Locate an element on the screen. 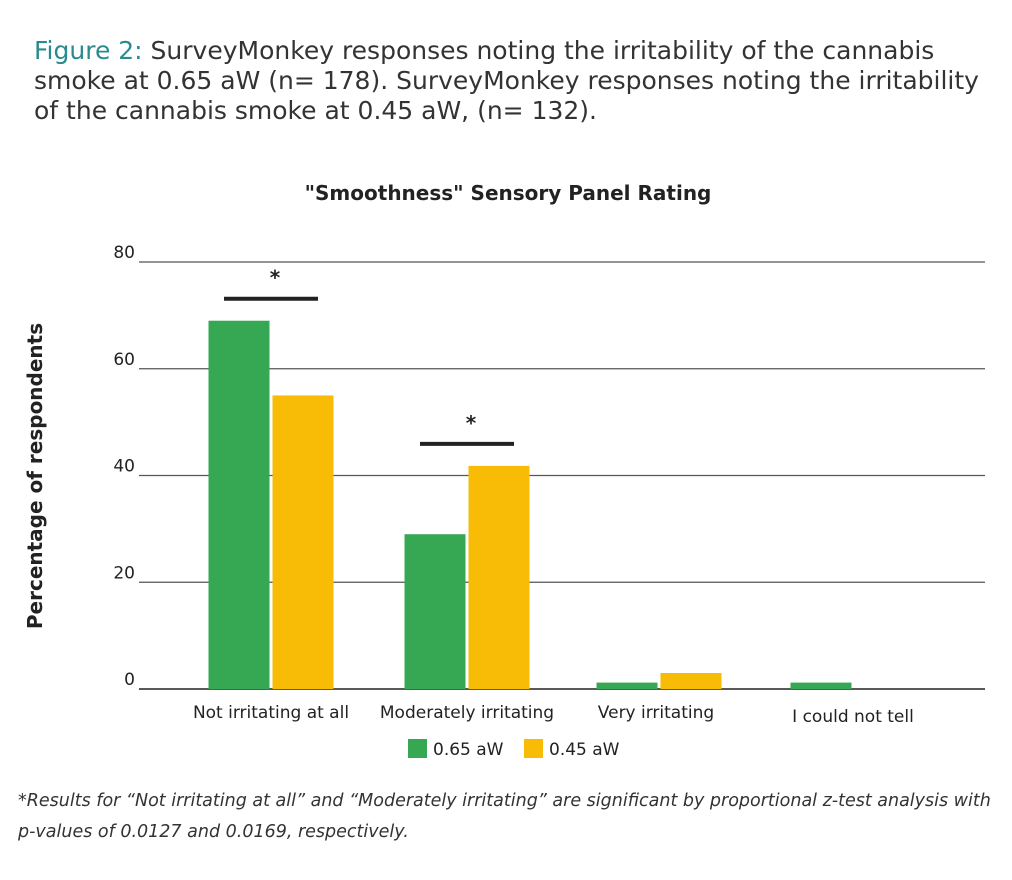 The width and height of the screenshot is (1012, 880). legend: 0.65 aW 0.45 aW is located at coordinates (514, 749).